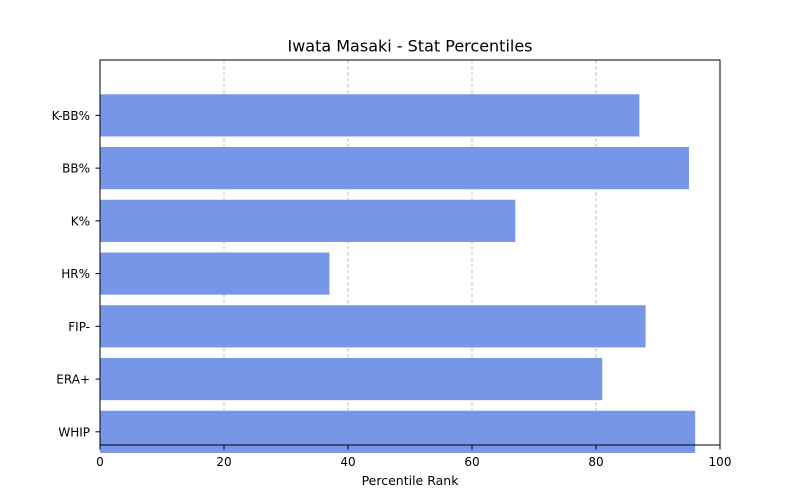 This screenshot has height=504, width=800. I want to click on y-axis-ticks: WHIP ERA+ FIP- HR% K% BB% K-BB%, so click(76, 274).